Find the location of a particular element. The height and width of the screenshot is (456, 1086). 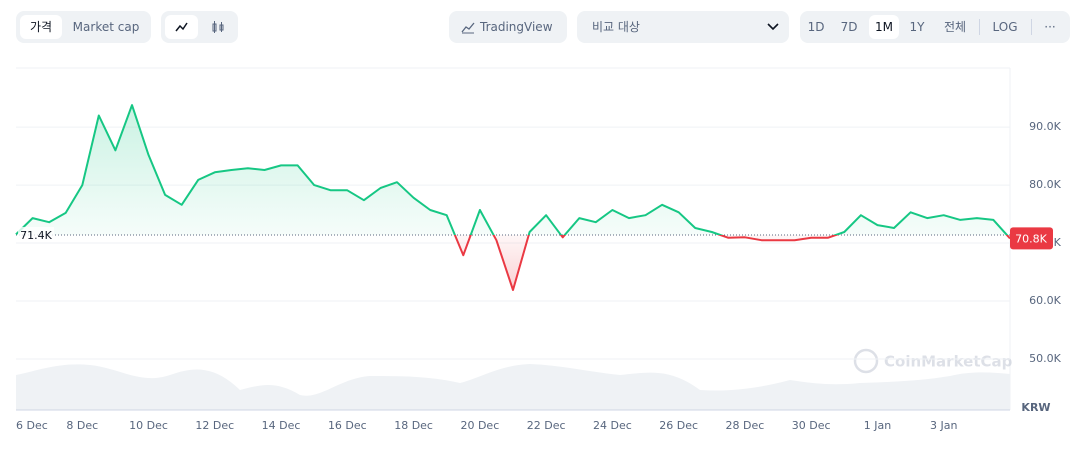

x-tick-label: 8 Dec is located at coordinates (82, 425).